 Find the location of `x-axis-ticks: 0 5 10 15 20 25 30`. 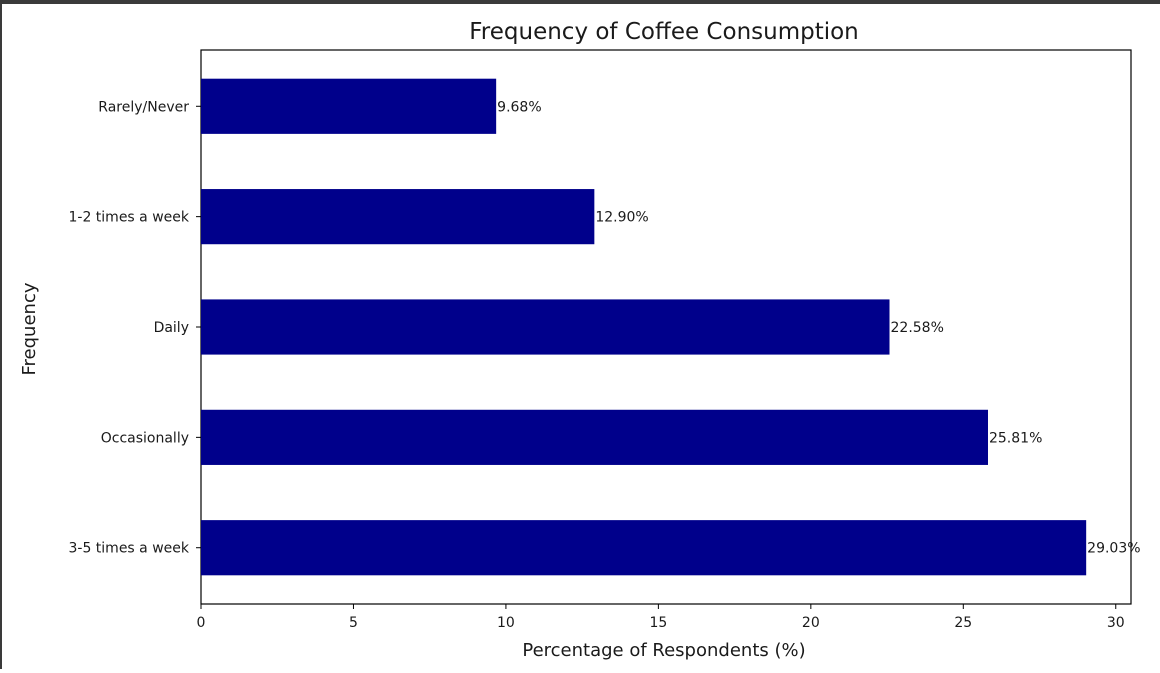

x-axis-ticks: 0 5 10 15 20 25 30 is located at coordinates (661, 617).